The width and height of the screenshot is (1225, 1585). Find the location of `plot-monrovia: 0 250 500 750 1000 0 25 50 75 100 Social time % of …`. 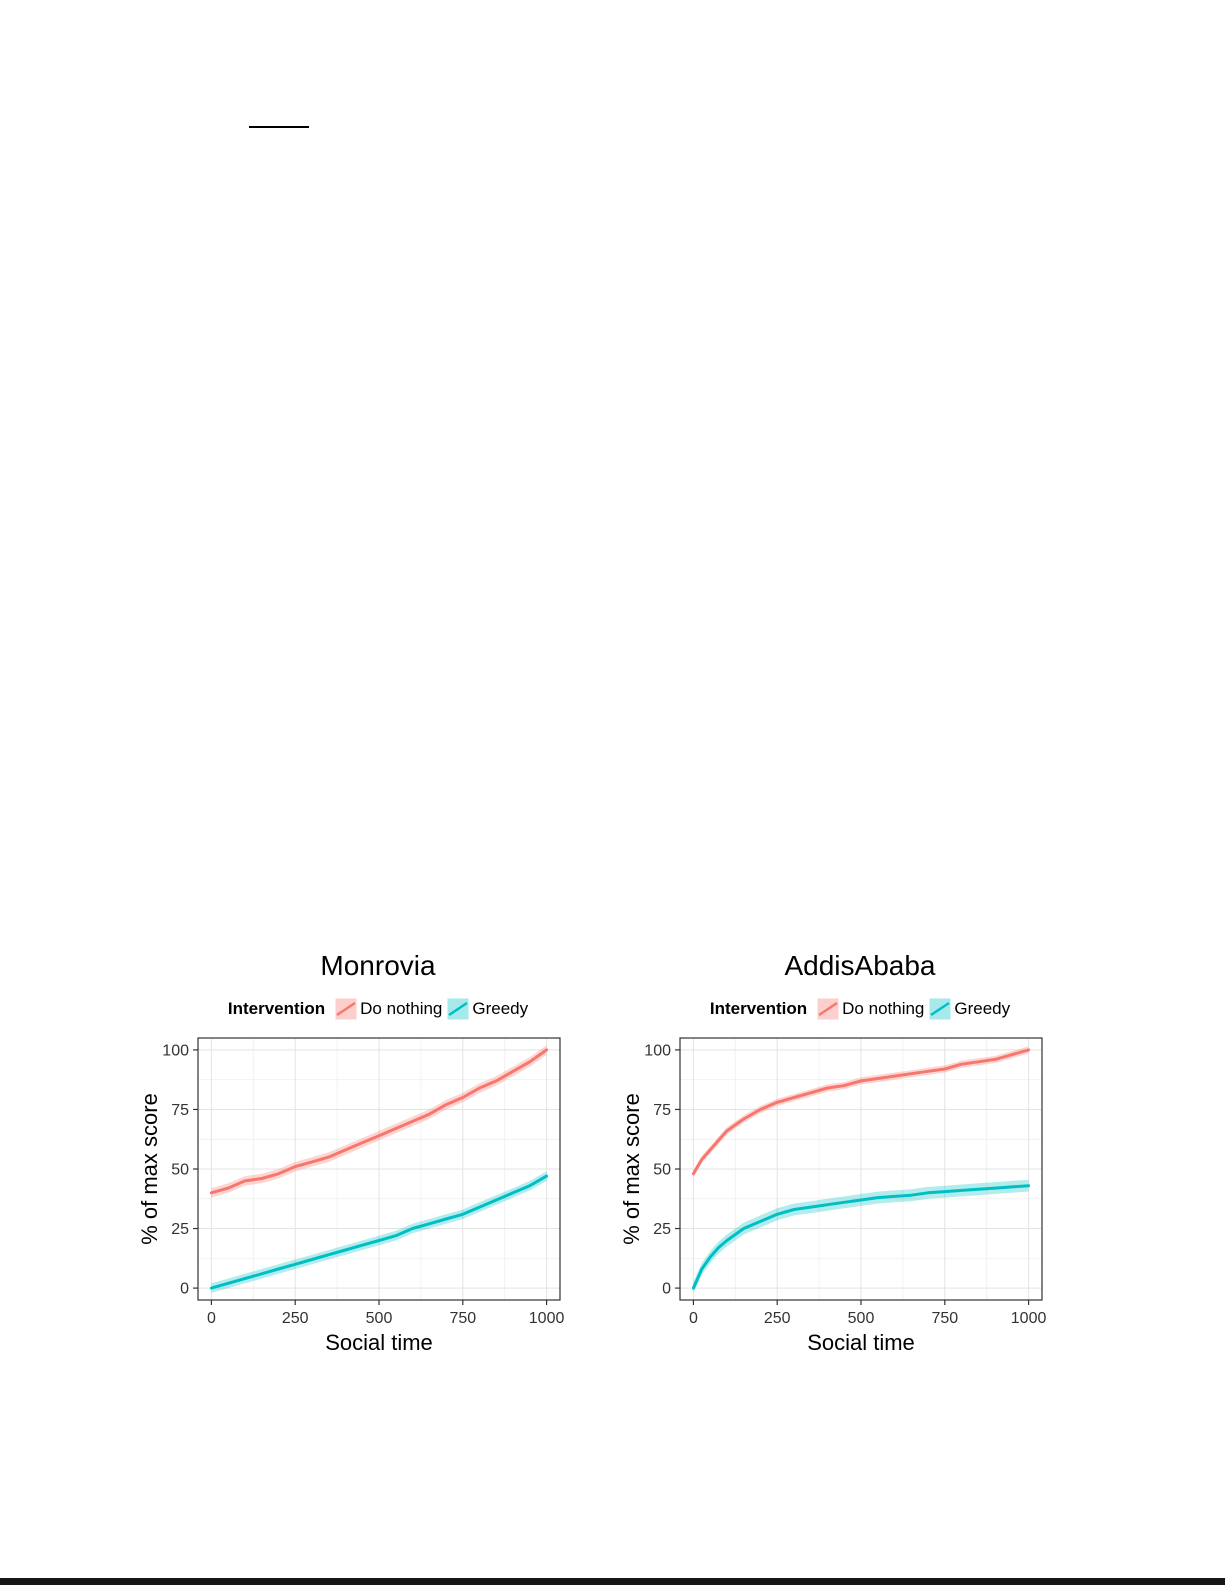

plot-monrovia: 0 250 500 750 1000 0 25 50 75 100 Social time % of … is located at coordinates (352, 1196).